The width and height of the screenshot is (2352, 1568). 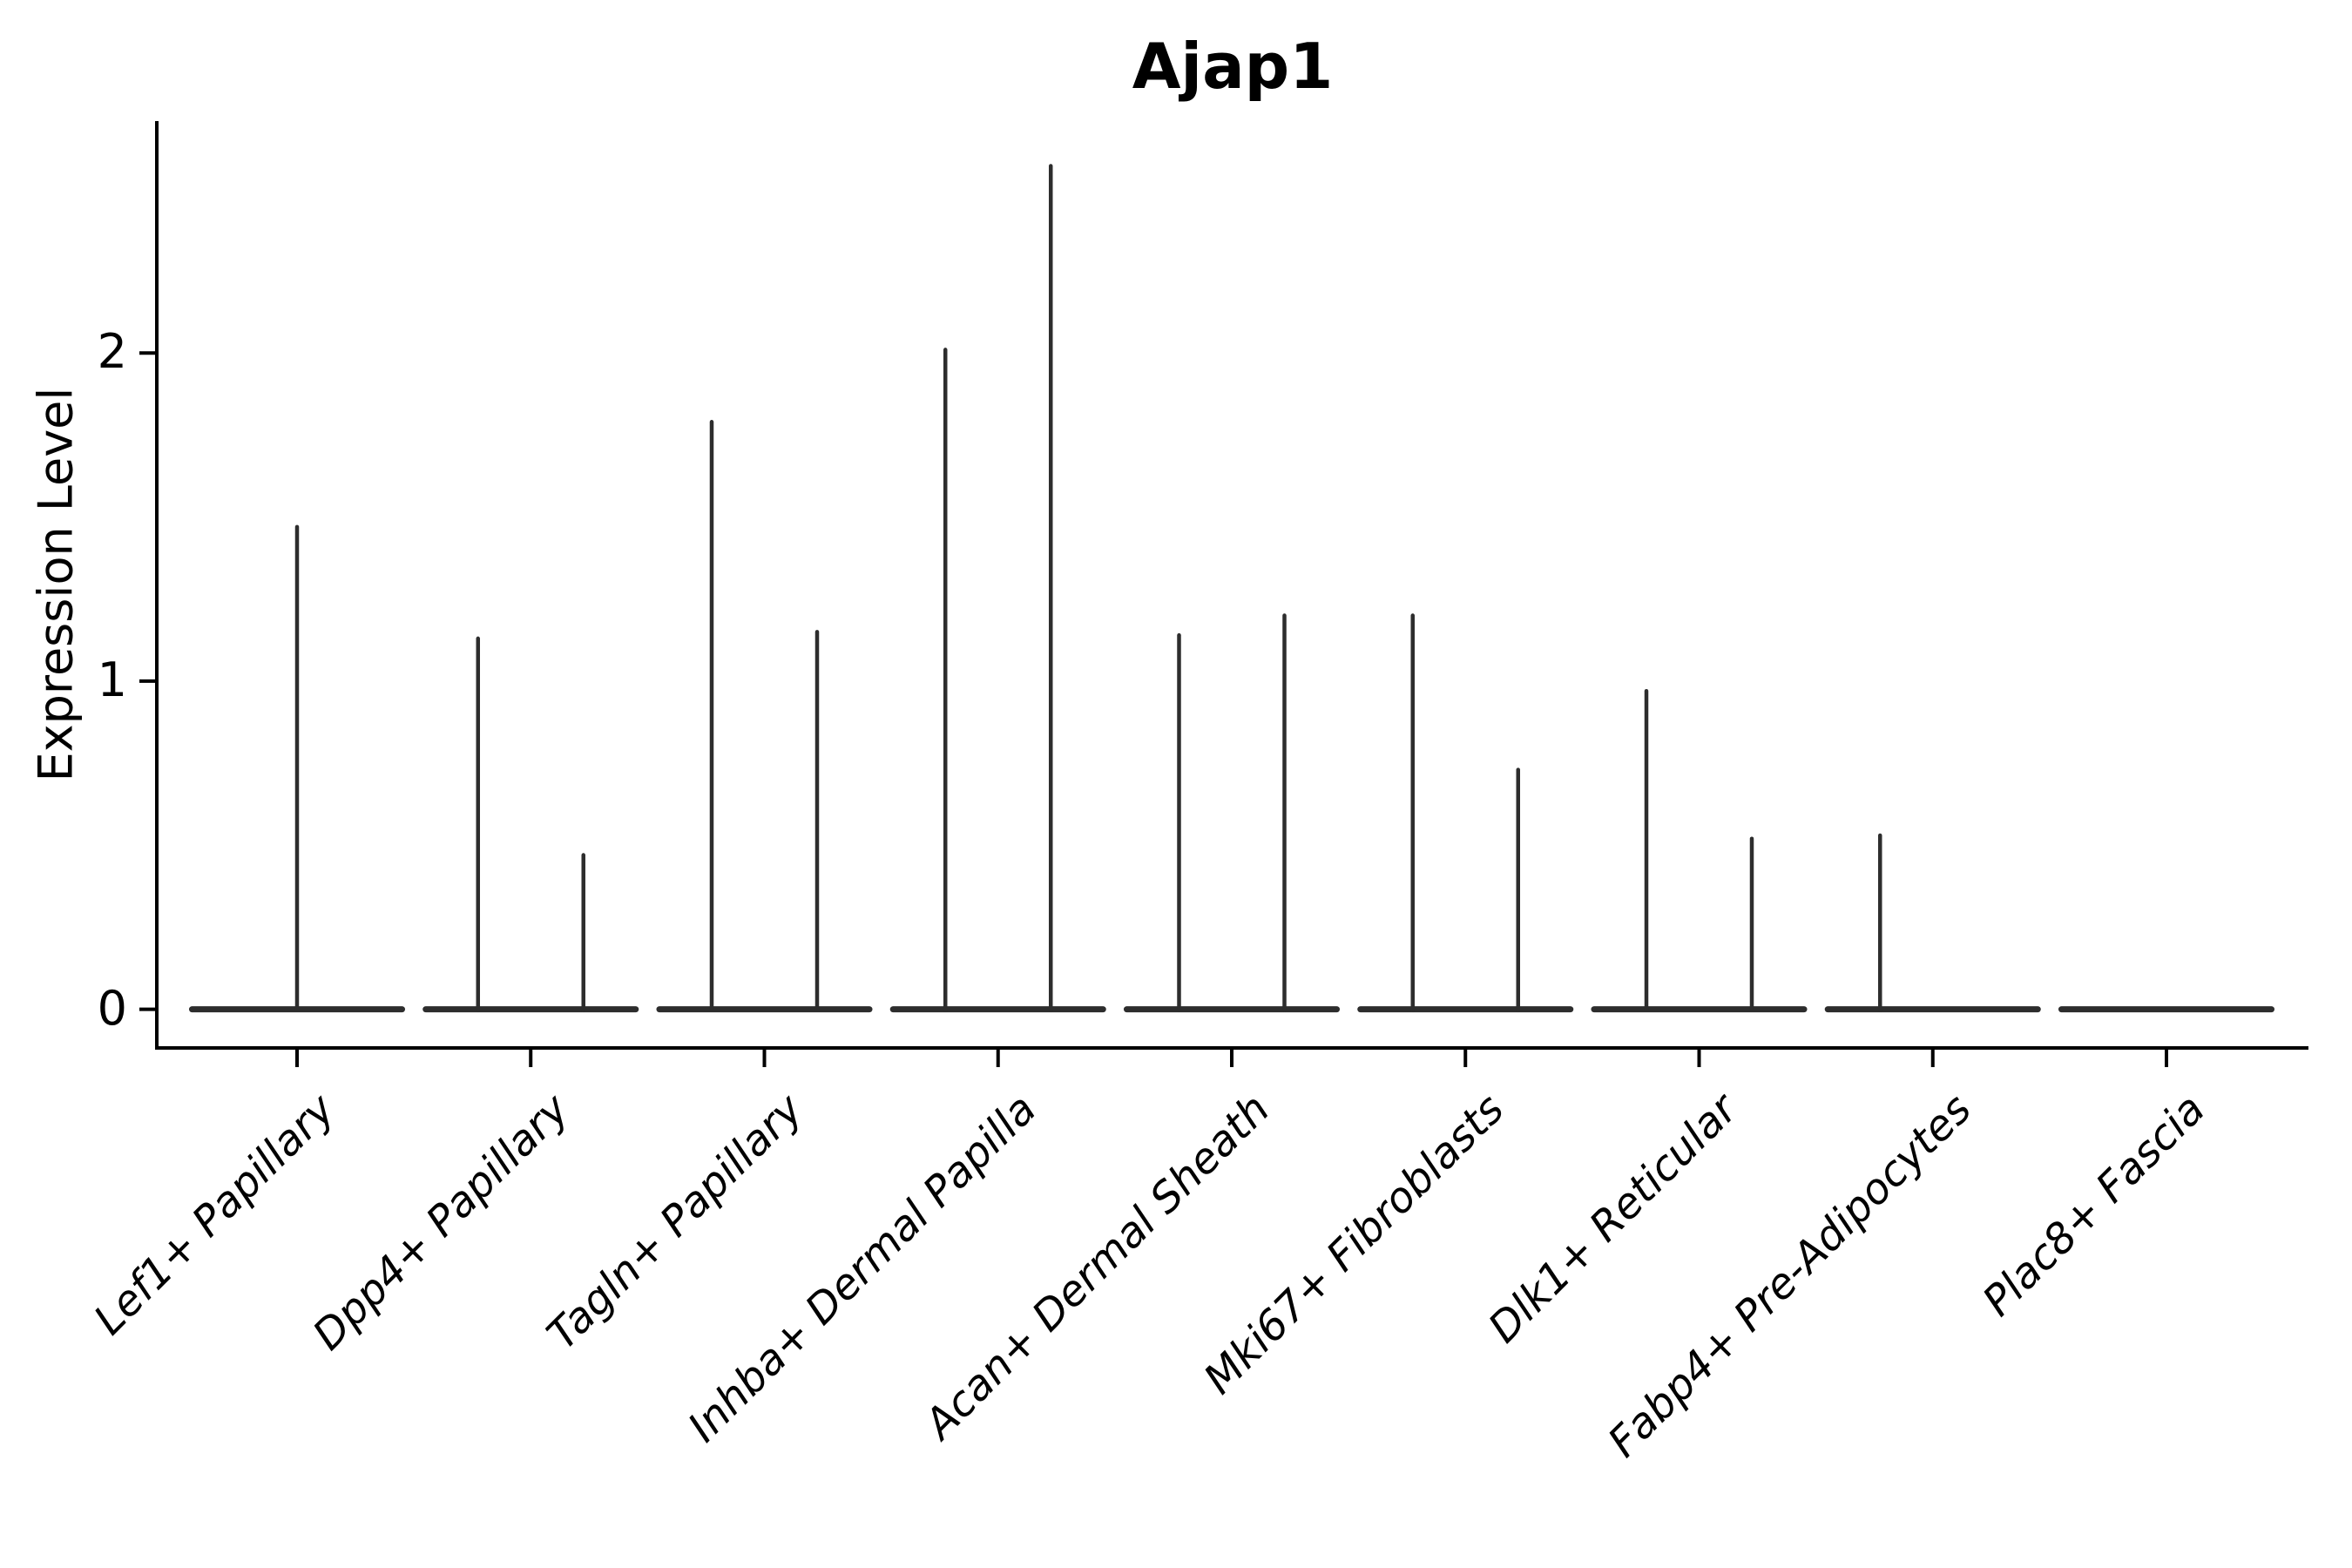 I want to click on y-axis-label: Expression Level, so click(x=56, y=584).